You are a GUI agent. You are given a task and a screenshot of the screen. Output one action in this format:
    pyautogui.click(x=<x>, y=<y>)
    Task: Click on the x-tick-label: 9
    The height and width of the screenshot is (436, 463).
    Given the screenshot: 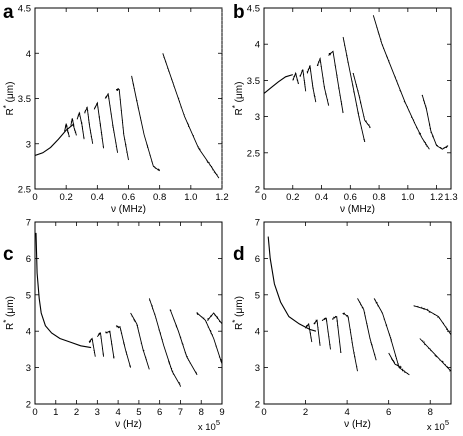 What is the action you would take?
    pyautogui.click(x=221, y=412)
    